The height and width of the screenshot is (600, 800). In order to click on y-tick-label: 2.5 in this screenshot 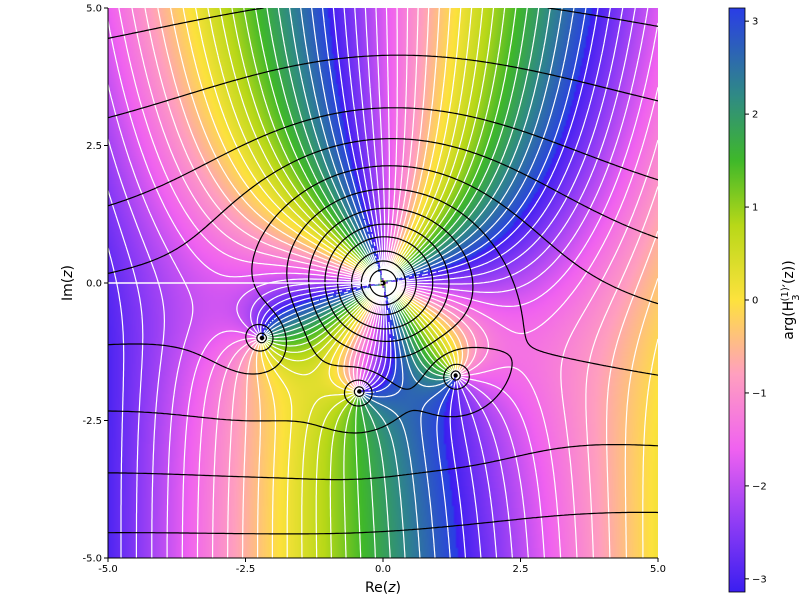, I will do `click(94, 146)`.